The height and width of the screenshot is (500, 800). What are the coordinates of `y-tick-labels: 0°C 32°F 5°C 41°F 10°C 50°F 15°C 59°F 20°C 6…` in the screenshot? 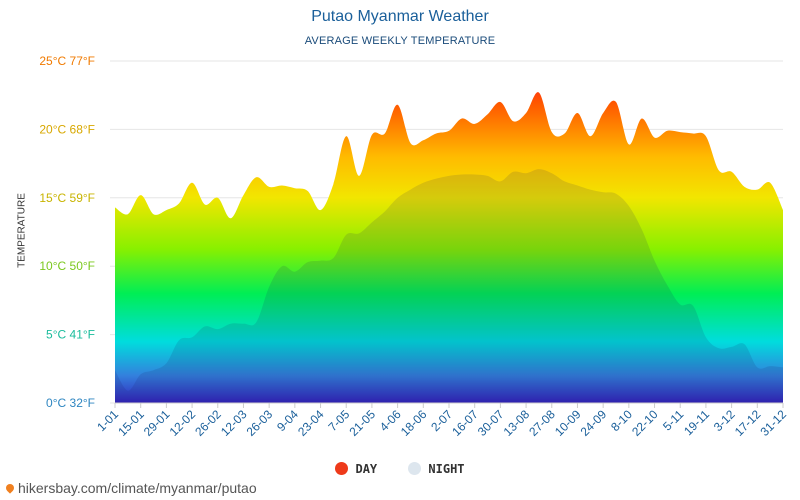 It's located at (67, 232).